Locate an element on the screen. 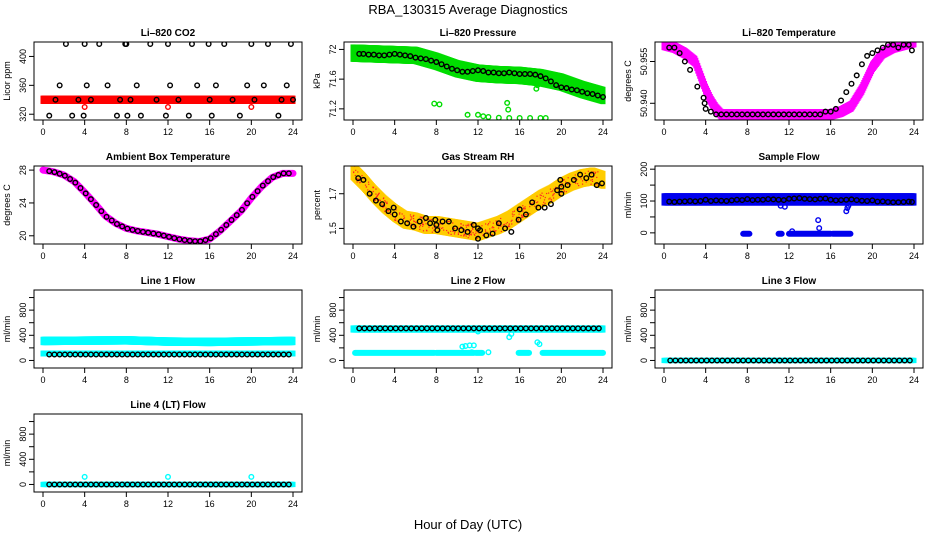 The width and height of the screenshot is (936, 540). y-axis-label: percent is located at coordinates (317, 204).